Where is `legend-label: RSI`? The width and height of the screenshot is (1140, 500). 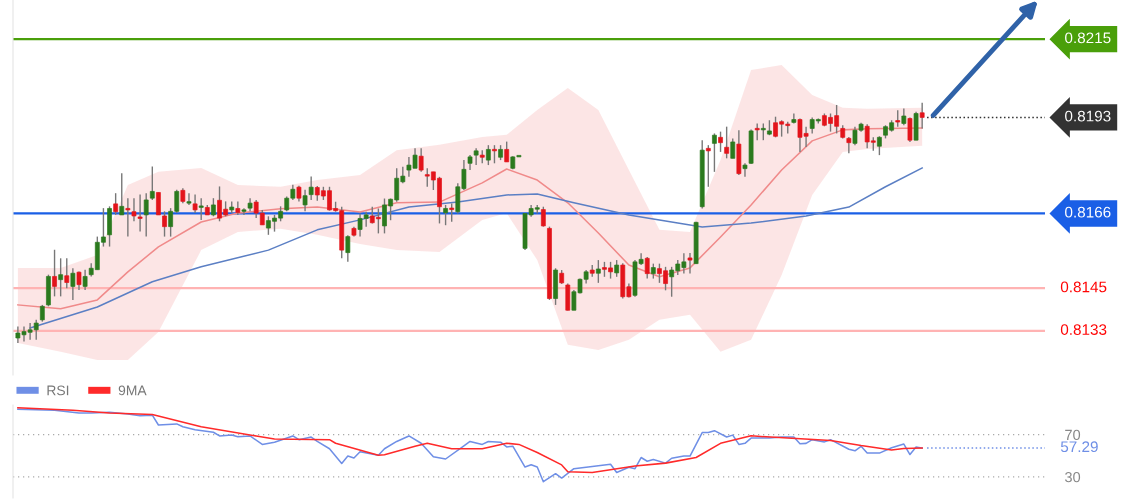 legend-label: RSI is located at coordinates (58, 390).